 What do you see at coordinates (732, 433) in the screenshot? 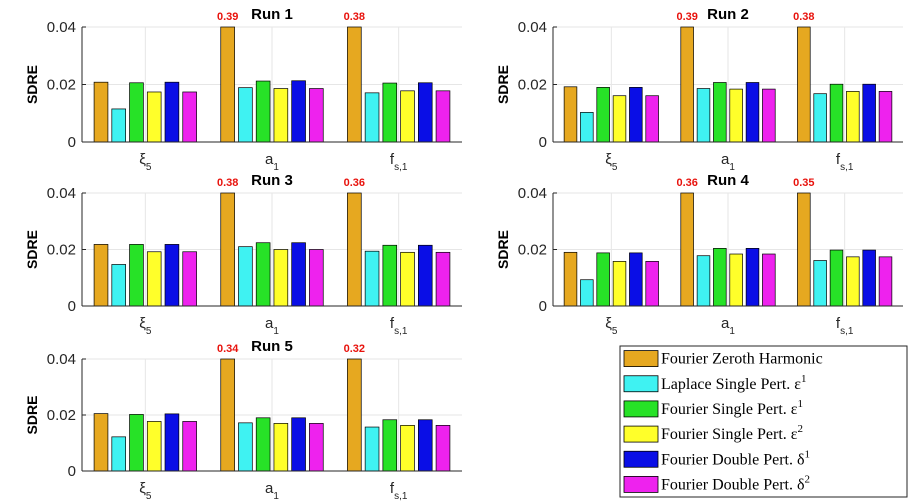
I see `legend-label: Fourier Single Pert. ε2` at bounding box center [732, 433].